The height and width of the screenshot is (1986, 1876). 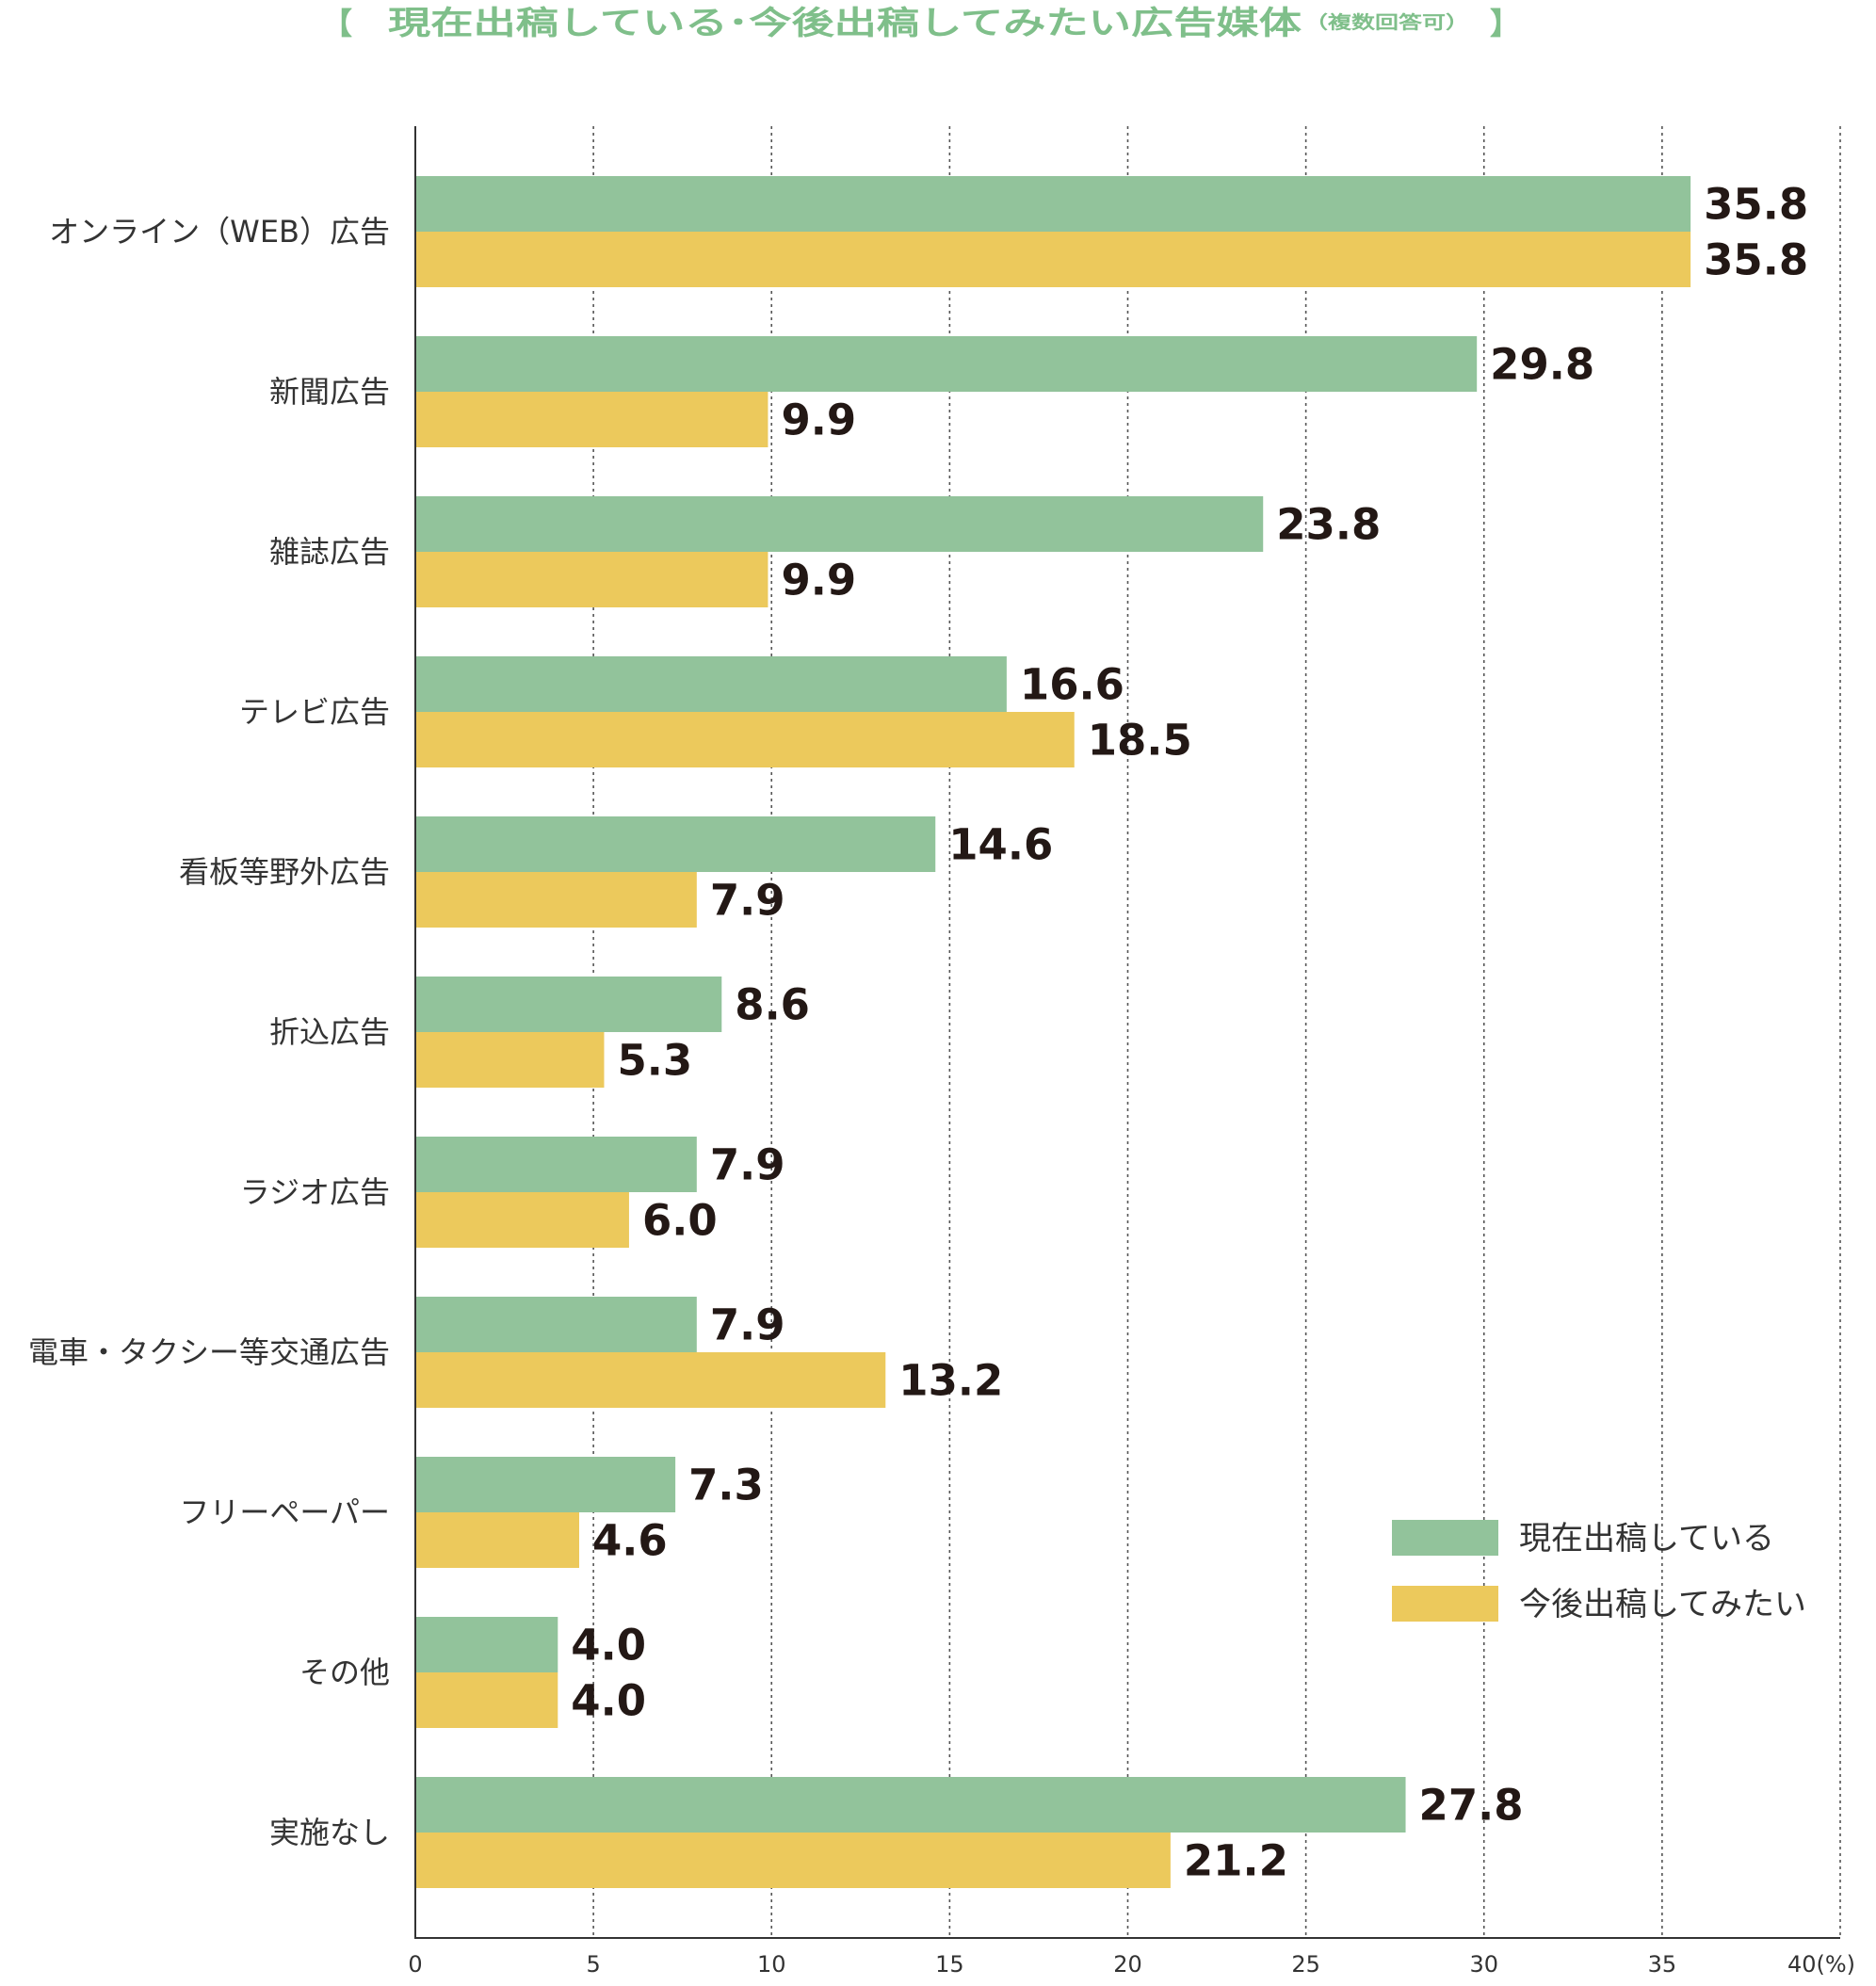 What do you see at coordinates (1483, 1964) in the screenshot?
I see `x-tick-label-30: 30` at bounding box center [1483, 1964].